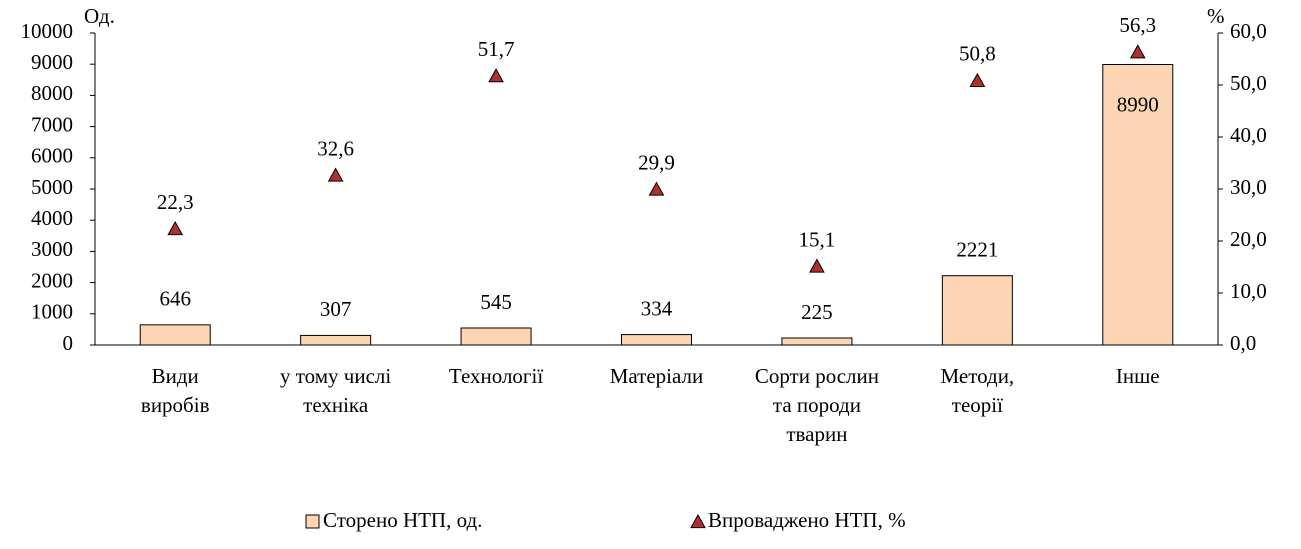  What do you see at coordinates (657, 376) in the screenshot?
I see `x-tick-label: Матеріали` at bounding box center [657, 376].